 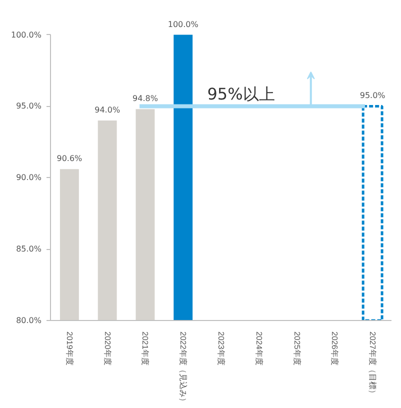 I want to click on x-tick-label: 2022年度（見込み）, so click(x=183, y=369).